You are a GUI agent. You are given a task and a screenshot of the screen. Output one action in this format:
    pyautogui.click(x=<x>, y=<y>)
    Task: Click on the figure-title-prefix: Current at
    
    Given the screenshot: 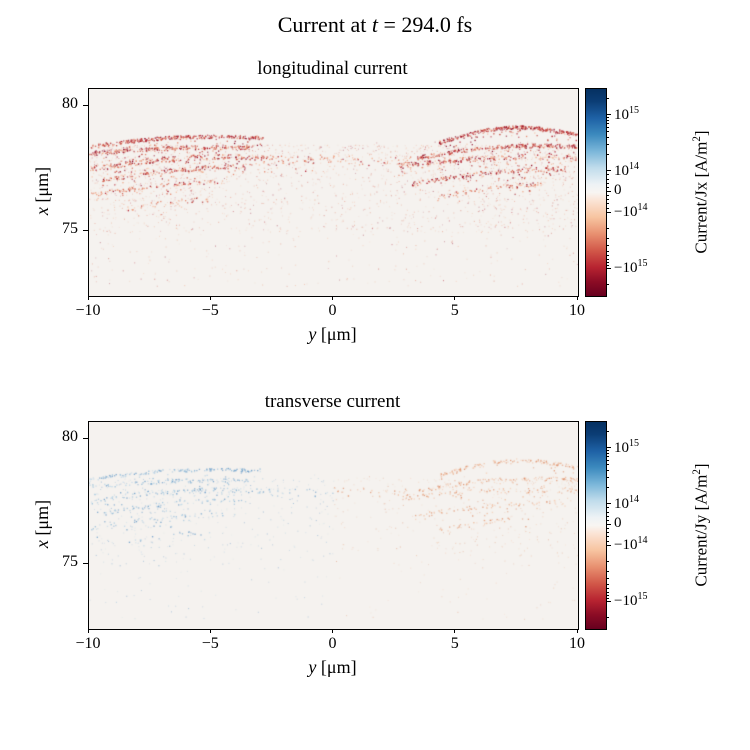 What is the action you would take?
    pyautogui.click(x=324, y=24)
    